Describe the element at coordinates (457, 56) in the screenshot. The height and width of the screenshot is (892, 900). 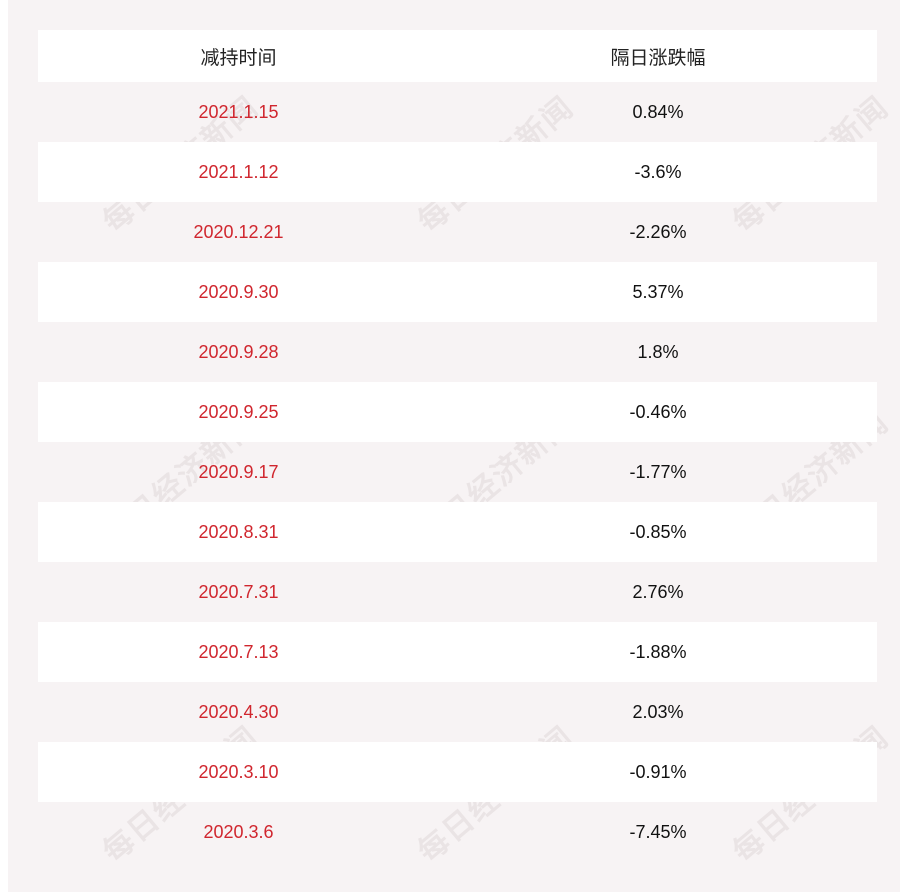
I see `table-header-row: 减持时间 隔日涨跌幅` at that location.